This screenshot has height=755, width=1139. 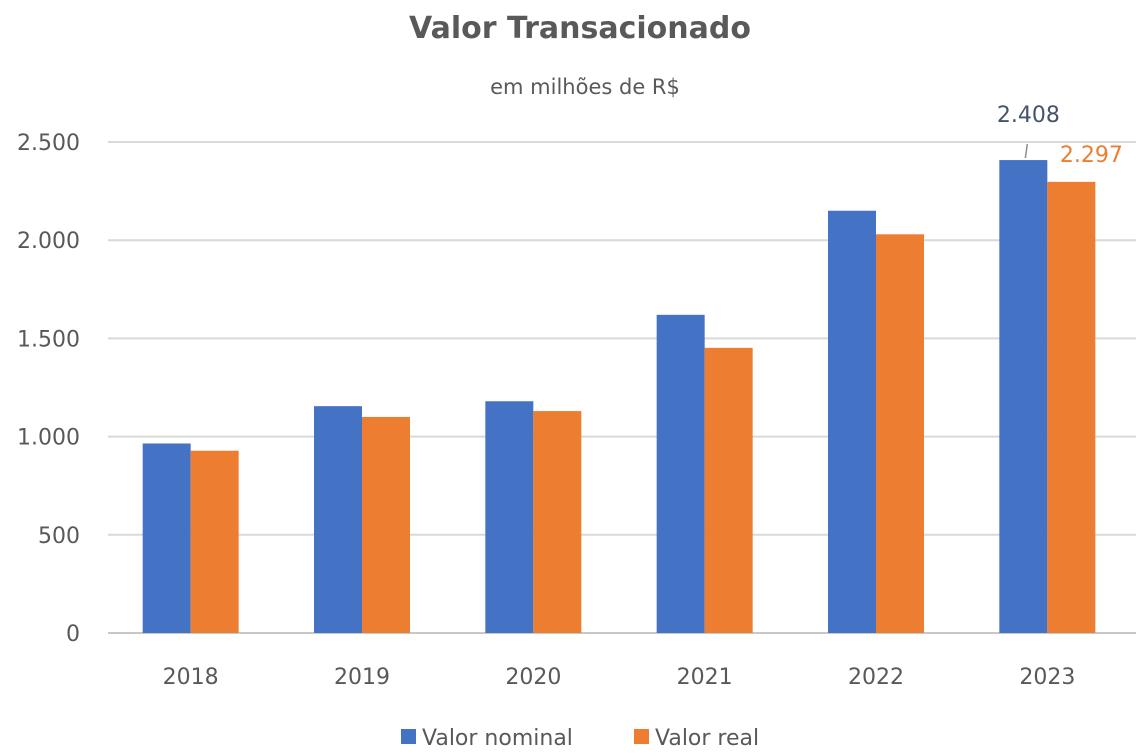 What do you see at coordinates (166, 538) in the screenshot?
I see `bar-valor-nominal-2018` at bounding box center [166, 538].